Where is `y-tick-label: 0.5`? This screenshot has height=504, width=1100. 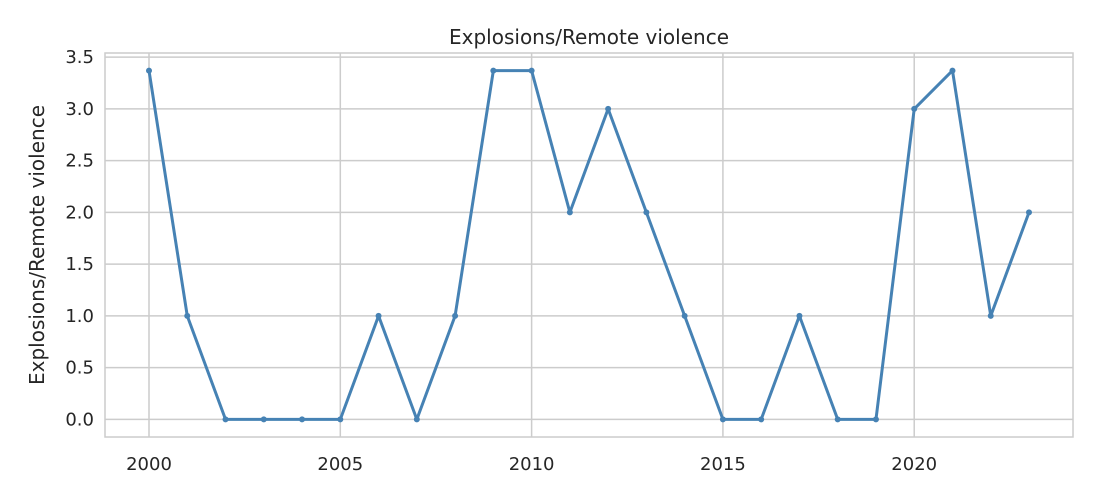 y-tick-label: 0.5 is located at coordinates (79, 368).